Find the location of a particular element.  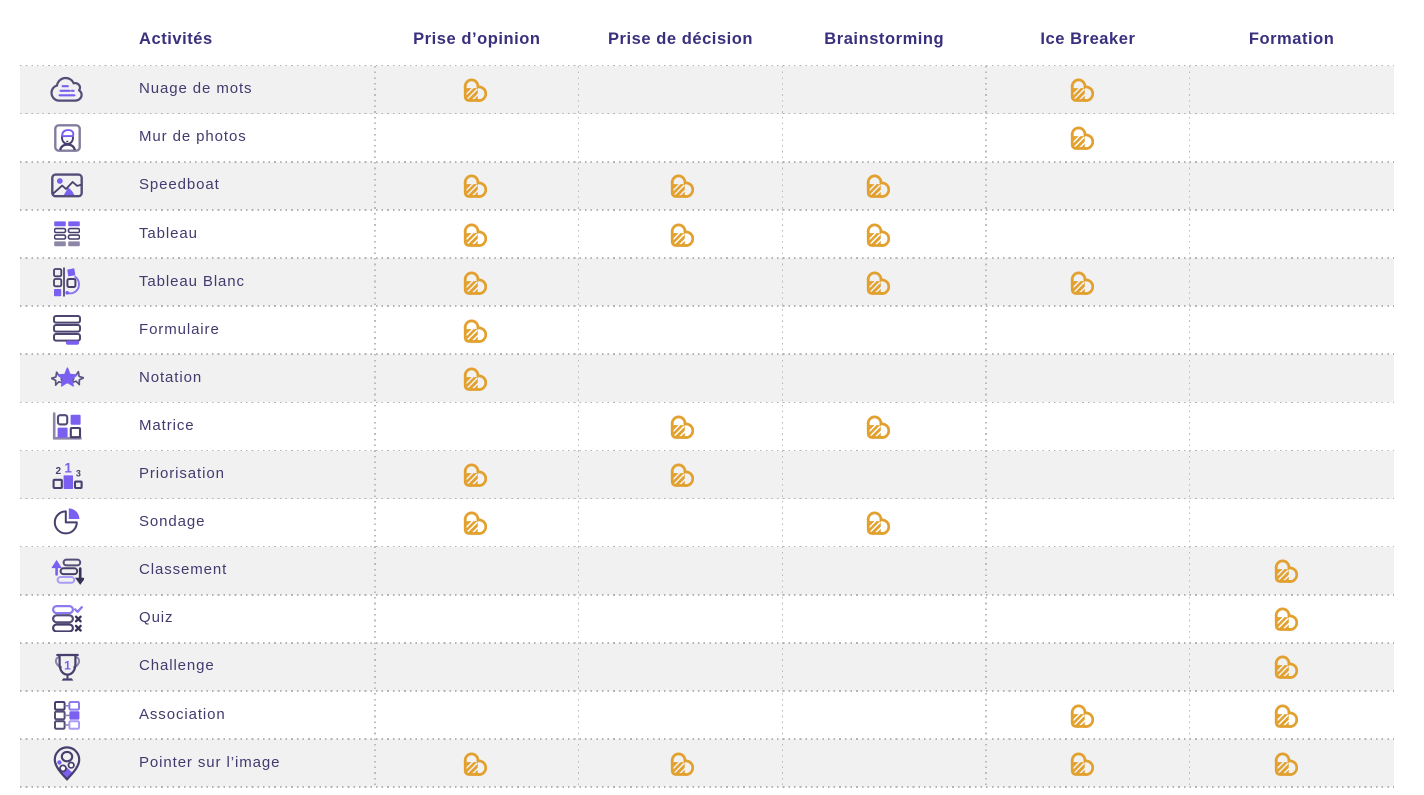

svg-text: 2 is located at coordinates (58, 471).